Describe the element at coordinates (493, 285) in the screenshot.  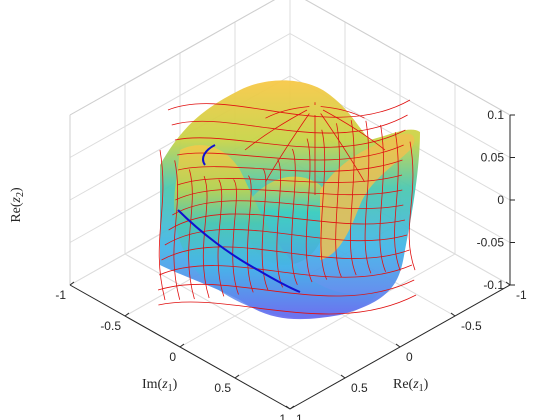
I see `z-tick-label: -0.1` at that location.